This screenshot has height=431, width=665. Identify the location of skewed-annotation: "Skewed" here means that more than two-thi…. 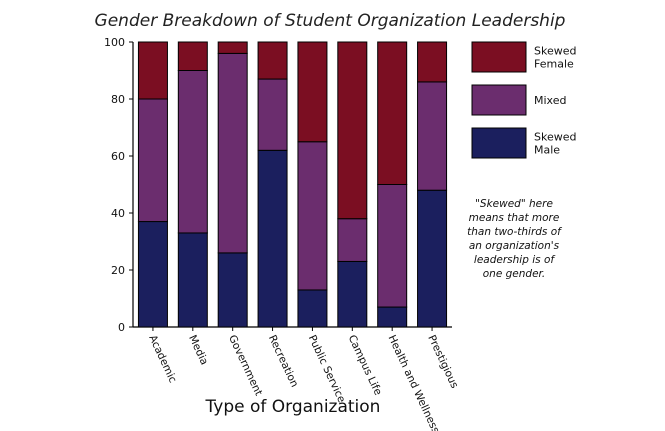
(515, 239).